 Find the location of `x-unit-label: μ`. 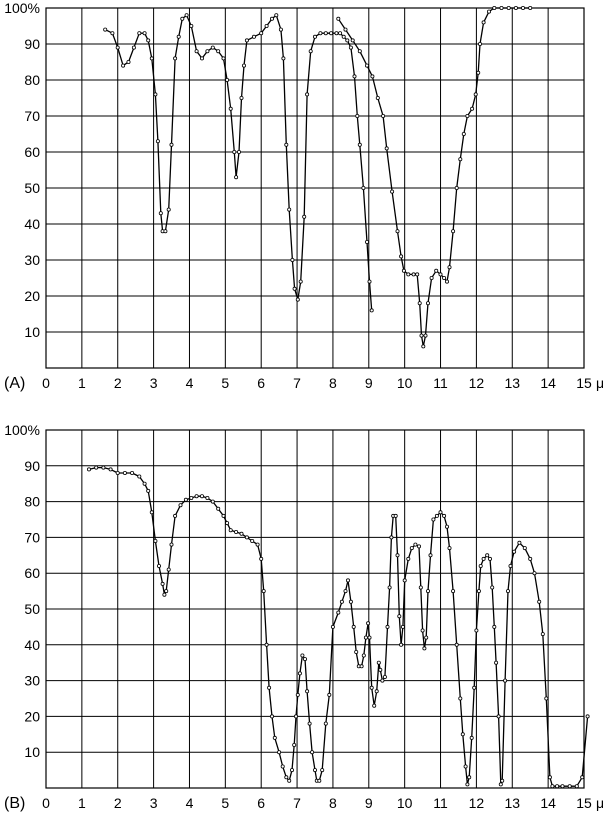

x-unit-label: μ is located at coordinates (600, 383).